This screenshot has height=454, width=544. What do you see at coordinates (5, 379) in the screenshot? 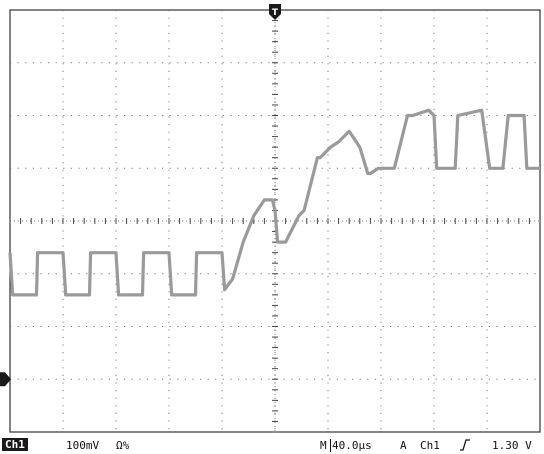
I see `ground-reference-marker-icon` at bounding box center [5, 379].